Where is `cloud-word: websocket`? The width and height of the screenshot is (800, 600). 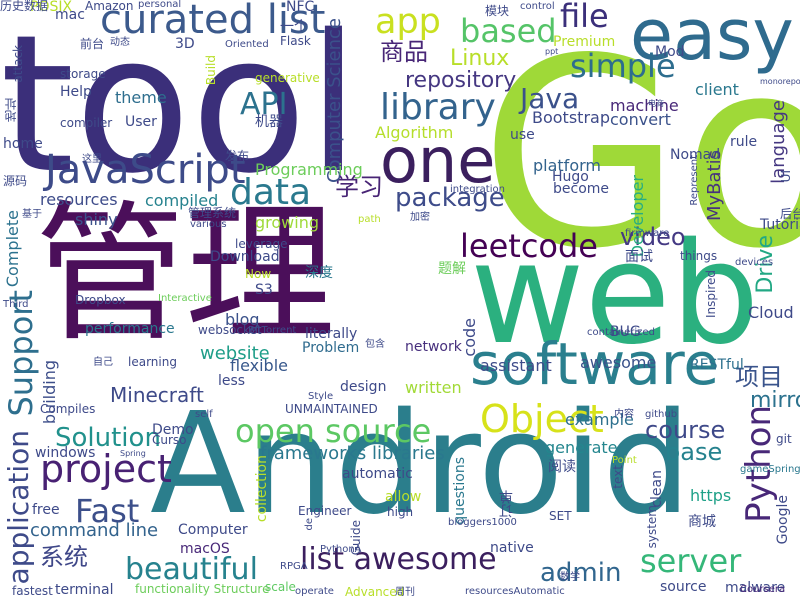 cloud-word: websocket is located at coordinates (230, 330).